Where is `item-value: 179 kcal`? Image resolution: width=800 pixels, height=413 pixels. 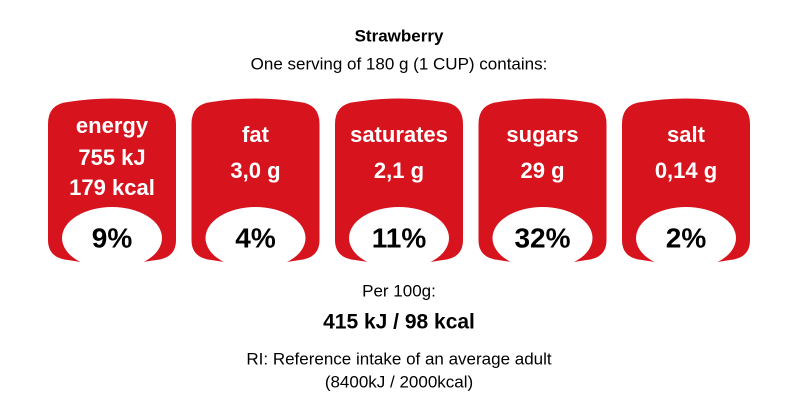
item-value: 179 kcal is located at coordinates (112, 187).